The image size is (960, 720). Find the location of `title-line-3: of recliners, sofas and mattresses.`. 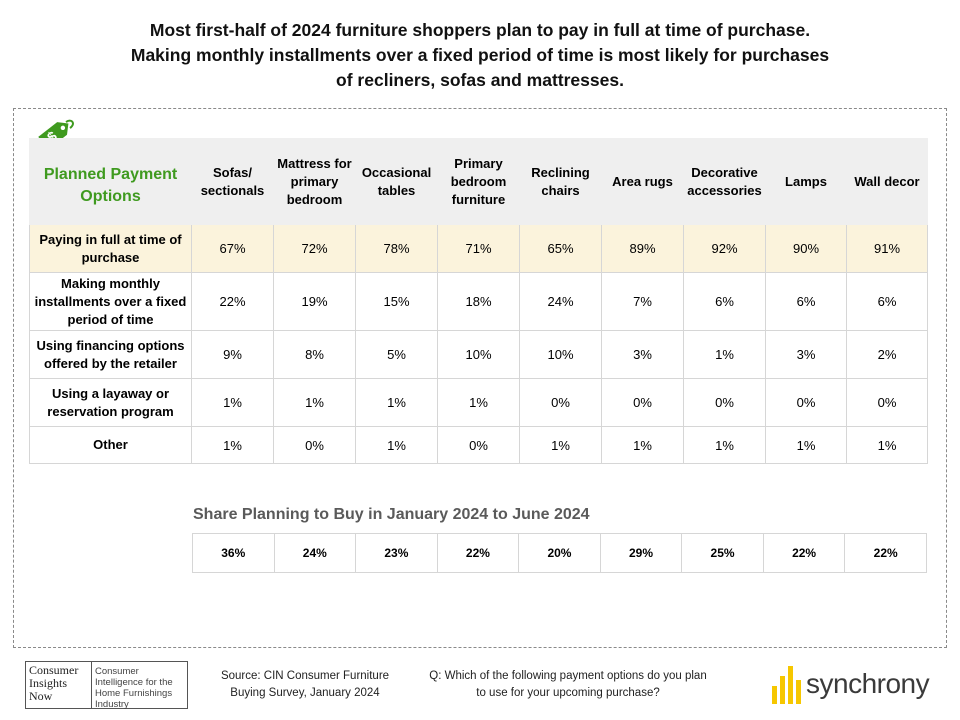

title-line-3: of recliners, sofas and mattresses. is located at coordinates (480, 80).